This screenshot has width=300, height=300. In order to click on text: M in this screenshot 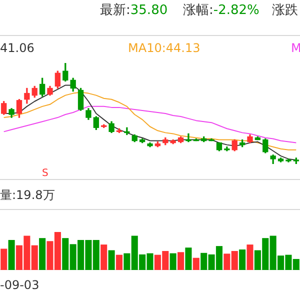, I will do `click(295, 48)`.